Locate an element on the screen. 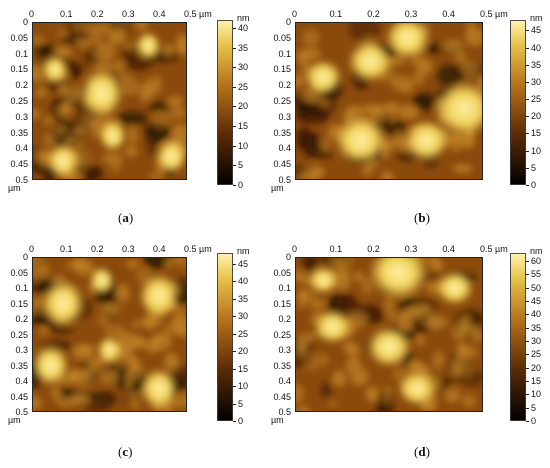 Image resolution: width=550 pixels, height=468 pixels. colorbar-tick-label: 55 is located at coordinates (536, 274).